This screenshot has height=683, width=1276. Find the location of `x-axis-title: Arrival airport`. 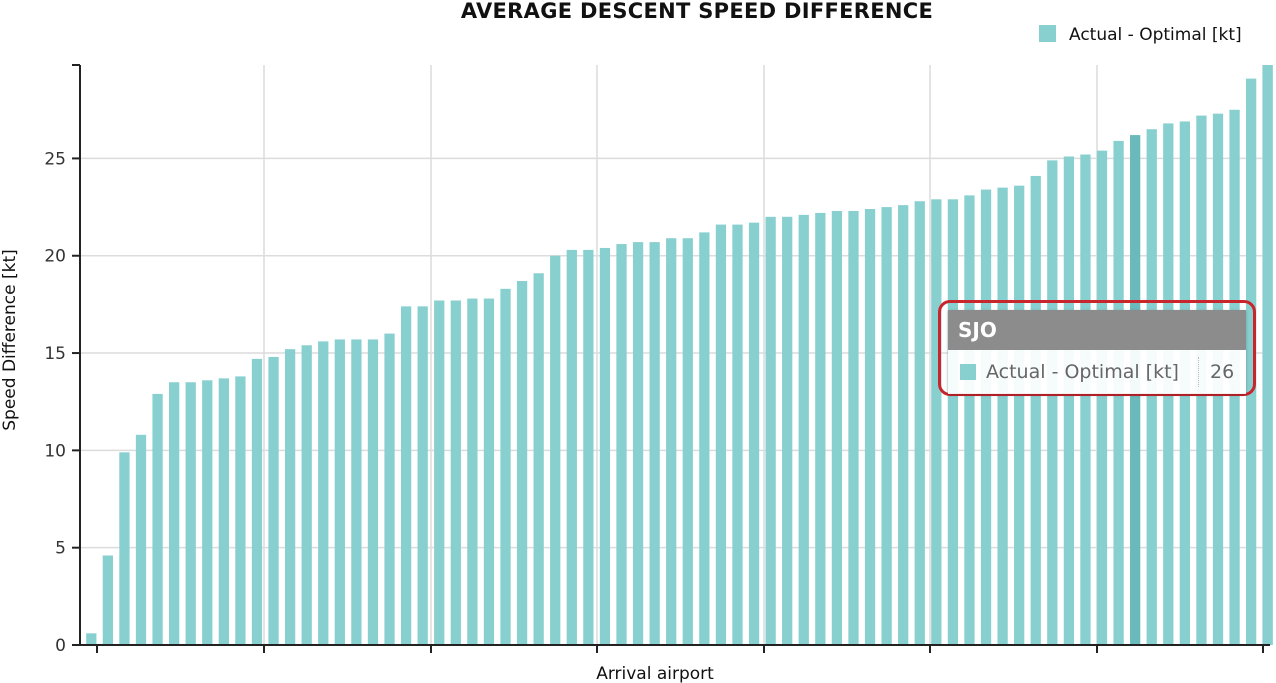

x-axis-title: Arrival airport is located at coordinates (655, 673).